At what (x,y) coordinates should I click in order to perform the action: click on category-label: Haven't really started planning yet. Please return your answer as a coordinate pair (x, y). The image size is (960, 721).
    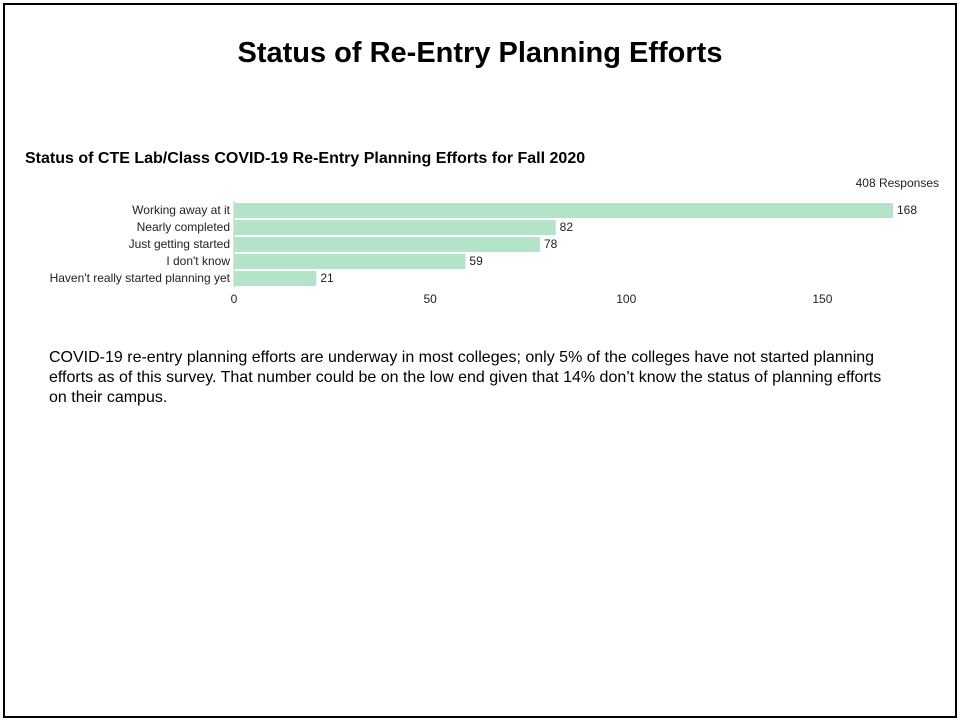
    Looking at the image, I should click on (140, 278).